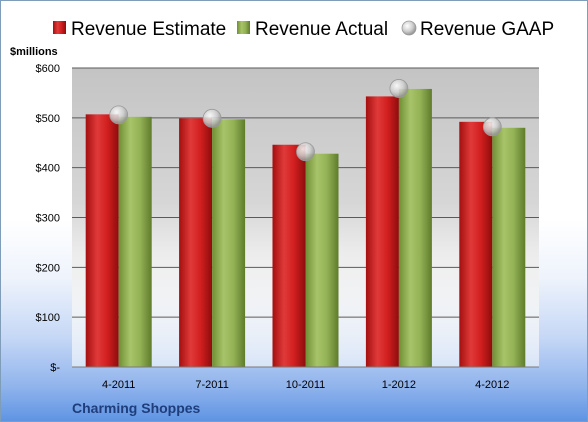  Describe the element at coordinates (487, 29) in the screenshot. I see `legend-label-gaap: Revenue GAAP` at that location.